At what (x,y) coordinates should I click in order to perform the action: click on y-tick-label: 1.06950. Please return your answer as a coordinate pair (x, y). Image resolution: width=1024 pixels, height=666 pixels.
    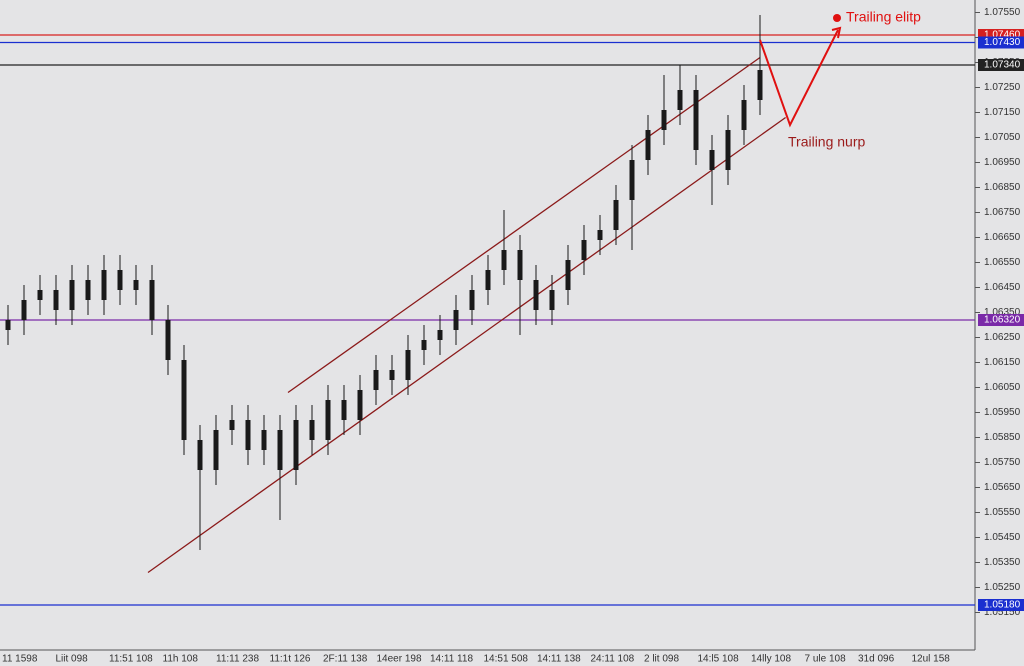
    Looking at the image, I should click on (1002, 162).